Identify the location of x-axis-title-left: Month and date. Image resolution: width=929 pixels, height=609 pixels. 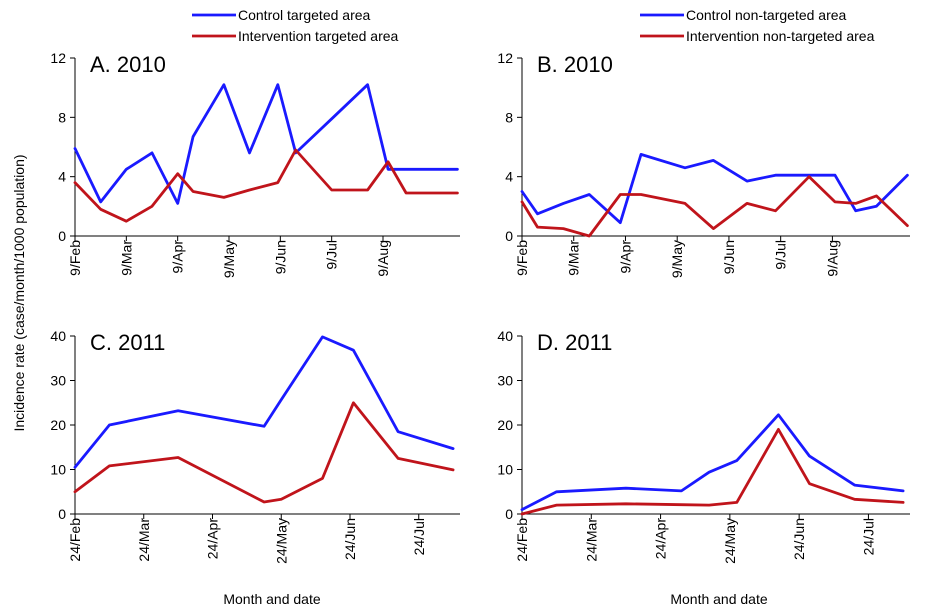
(272, 599).